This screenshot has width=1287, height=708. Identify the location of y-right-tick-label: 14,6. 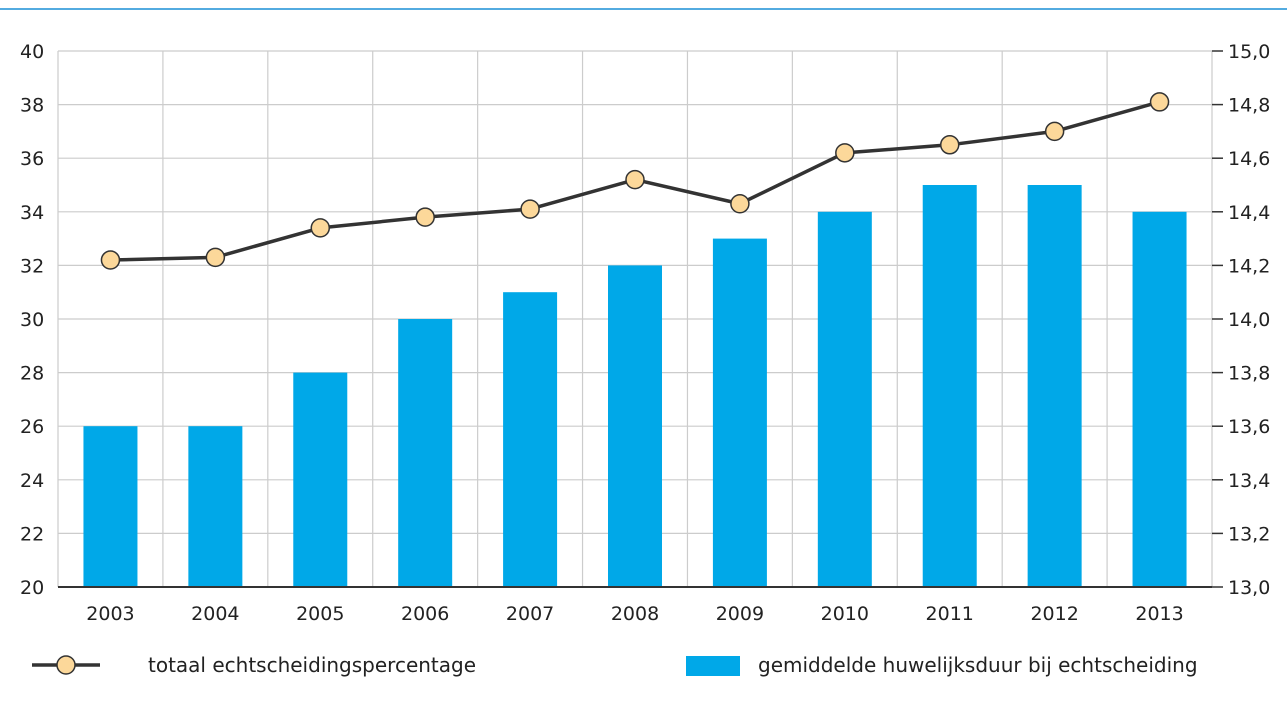
(1249, 159).